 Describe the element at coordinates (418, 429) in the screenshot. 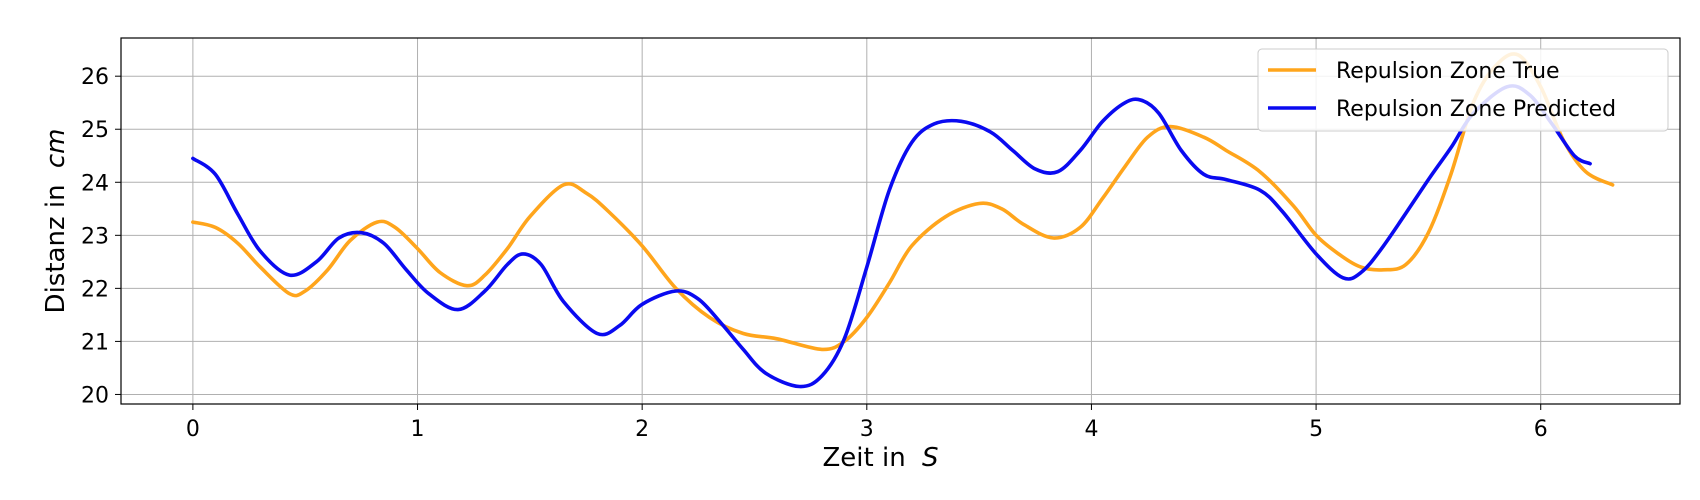

I see `x-tick-label: 1` at that location.